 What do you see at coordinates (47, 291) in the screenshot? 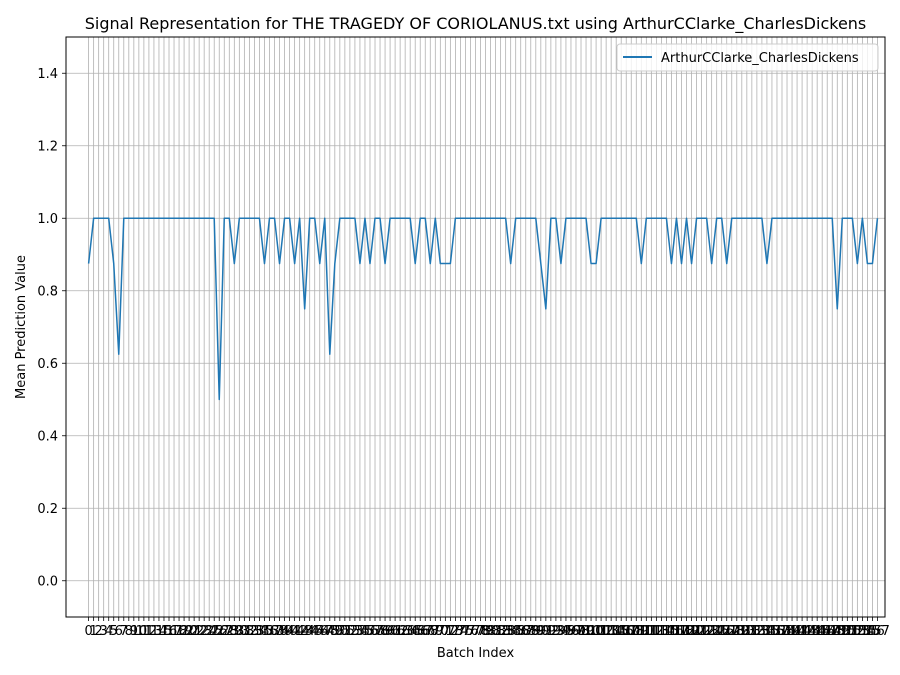
I see `y-tick-label: 0.8` at bounding box center [47, 291].